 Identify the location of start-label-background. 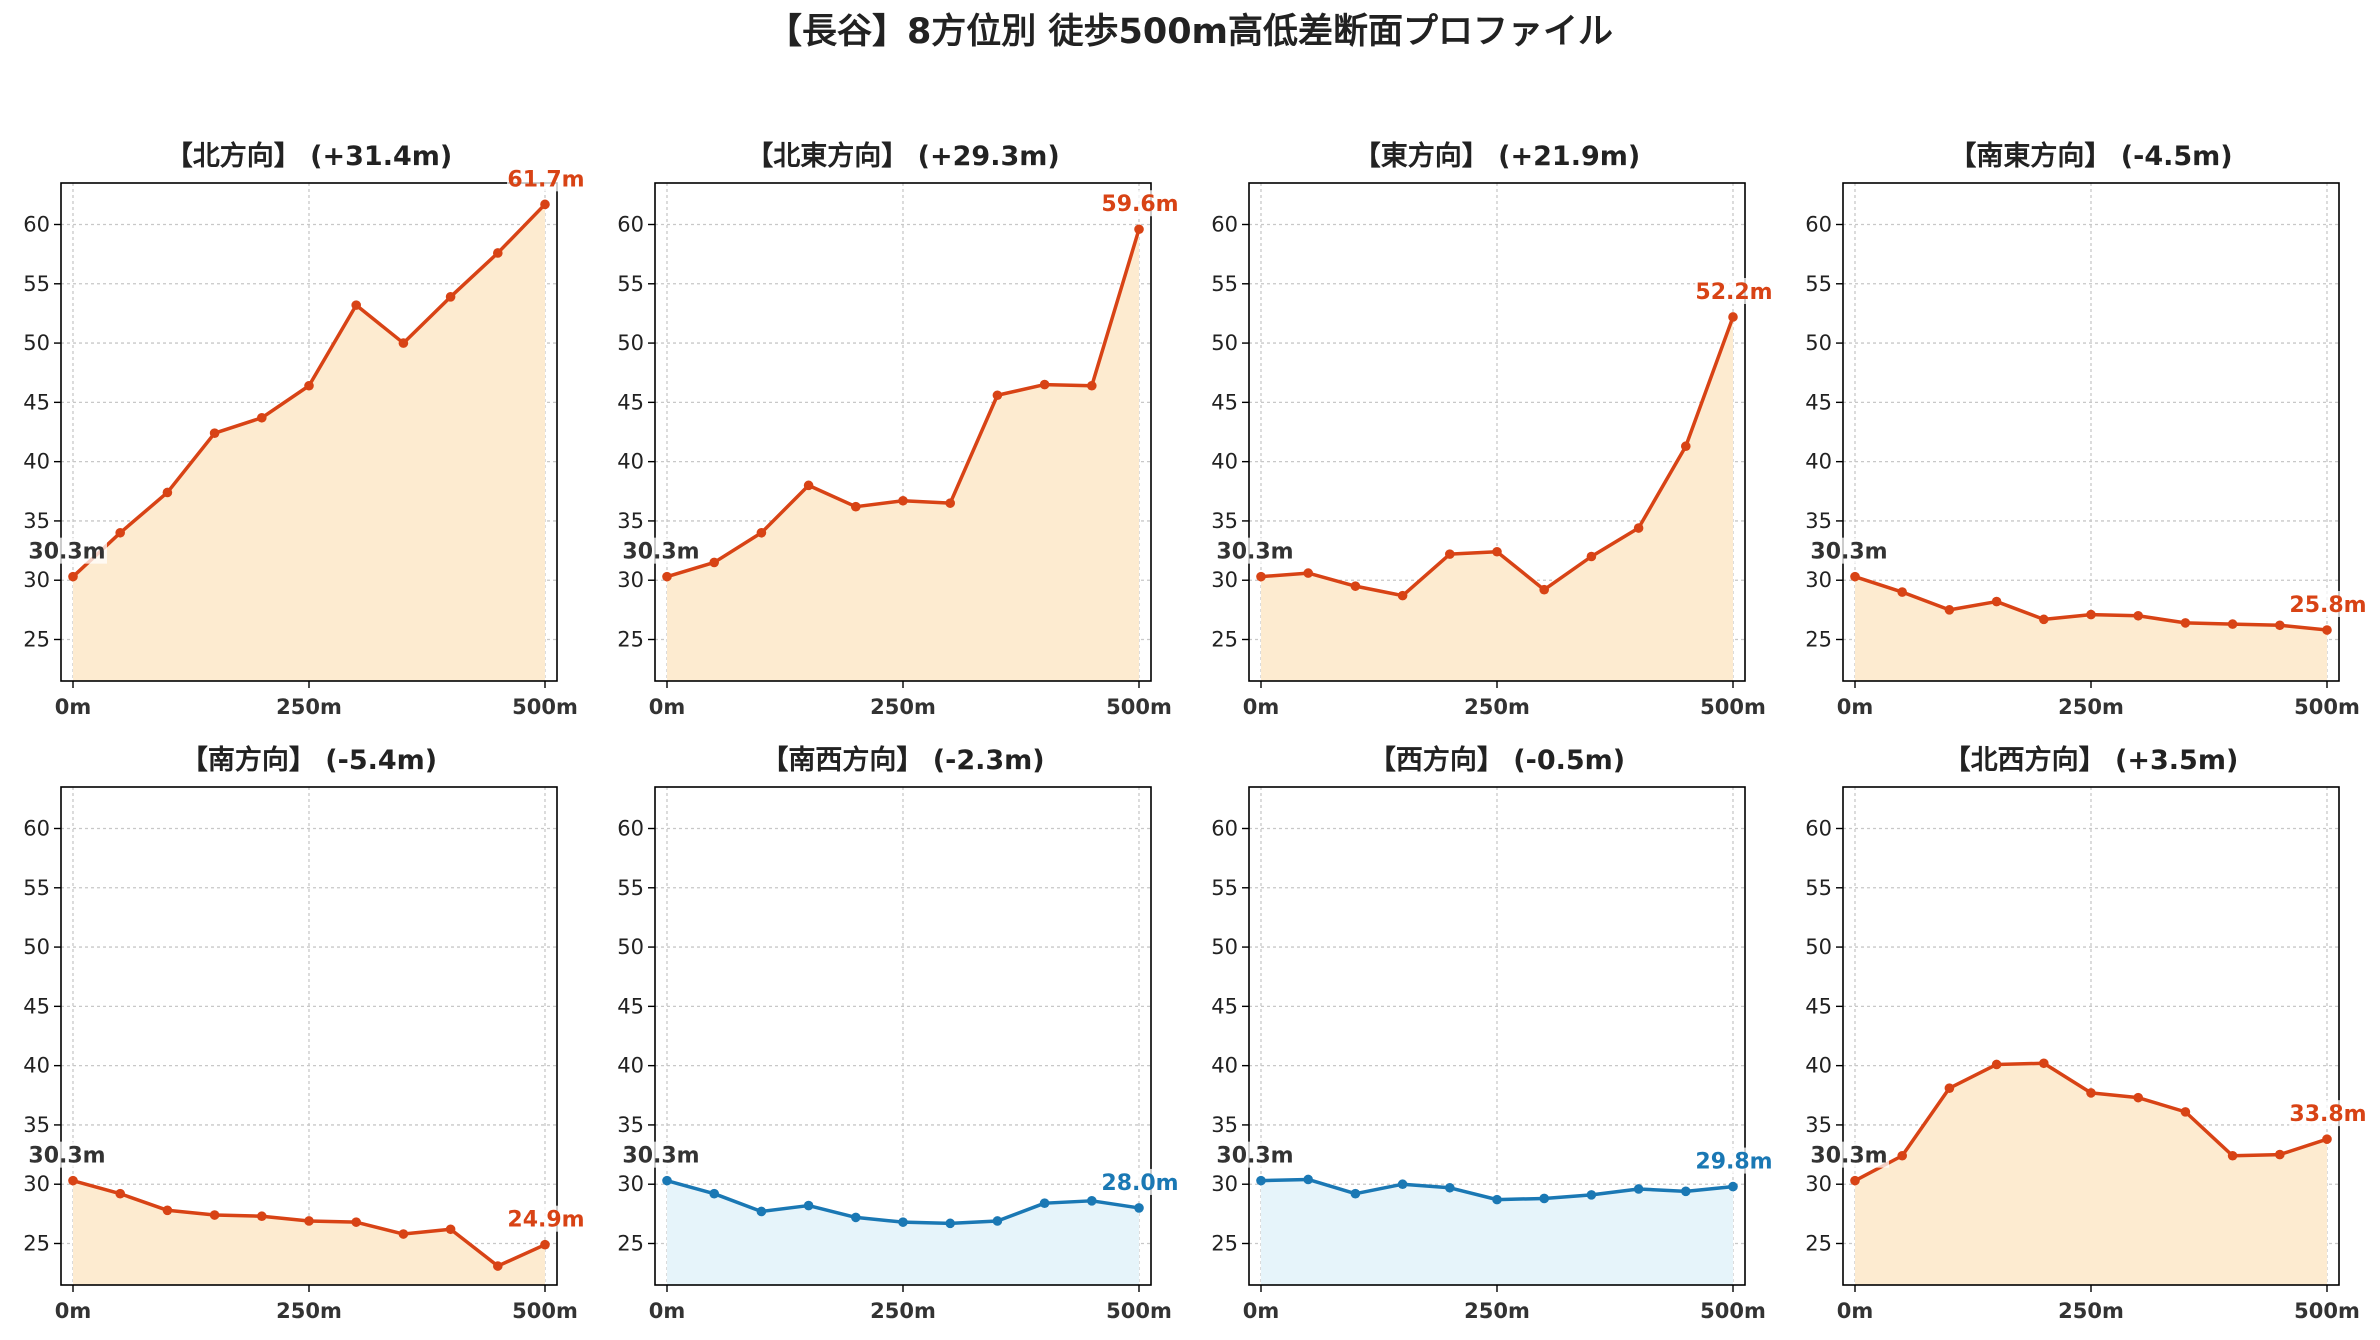
(68, 550).